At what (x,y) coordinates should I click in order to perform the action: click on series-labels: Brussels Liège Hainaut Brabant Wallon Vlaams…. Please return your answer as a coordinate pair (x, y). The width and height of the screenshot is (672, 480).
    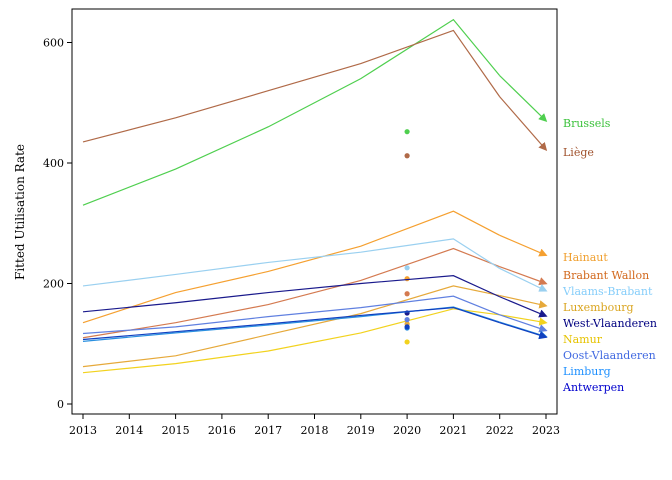
    Looking at the image, I should click on (609, 255).